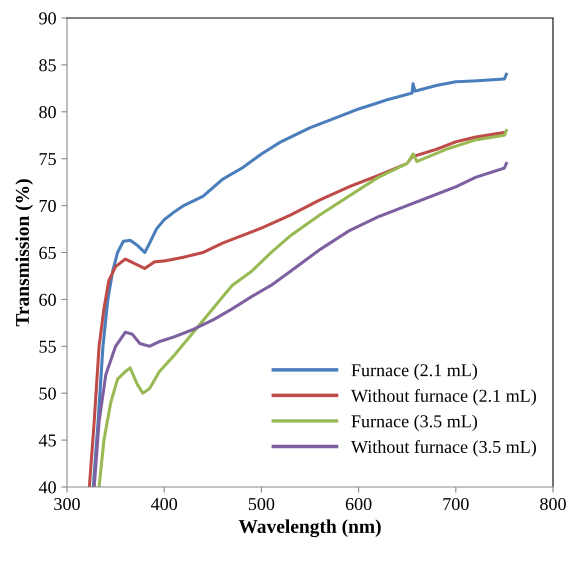 The image size is (574, 564). I want to click on y-tick-label: 70, so click(48, 206).